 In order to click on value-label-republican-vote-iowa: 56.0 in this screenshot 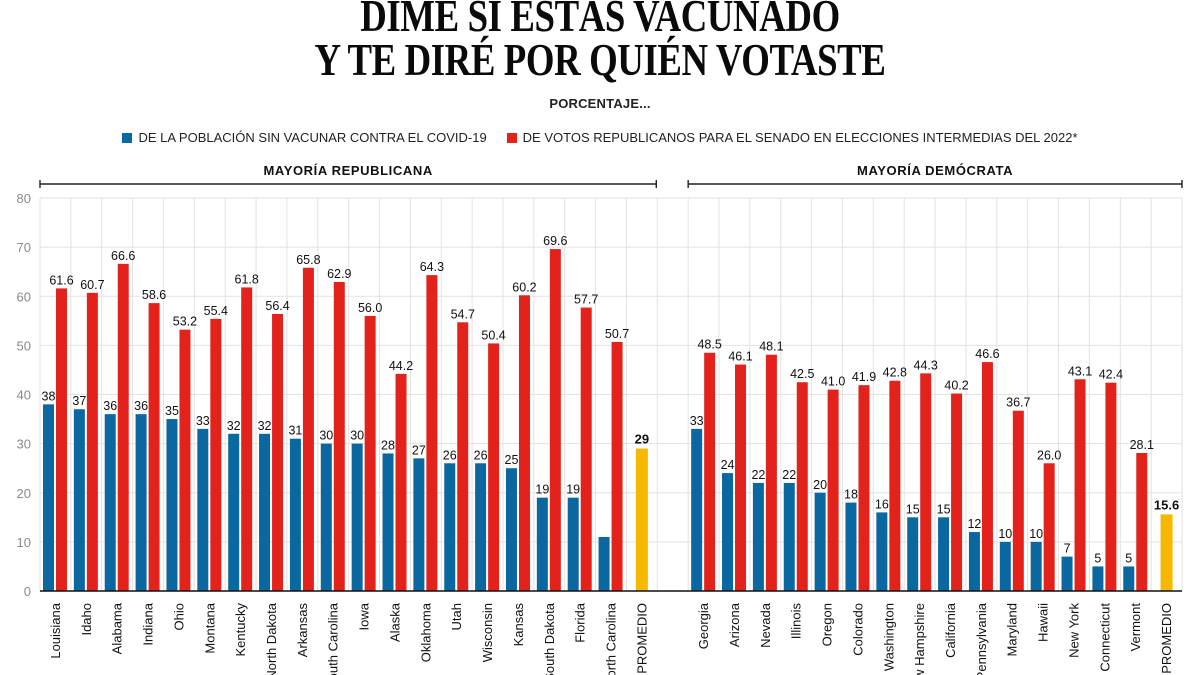, I will do `click(370, 308)`.